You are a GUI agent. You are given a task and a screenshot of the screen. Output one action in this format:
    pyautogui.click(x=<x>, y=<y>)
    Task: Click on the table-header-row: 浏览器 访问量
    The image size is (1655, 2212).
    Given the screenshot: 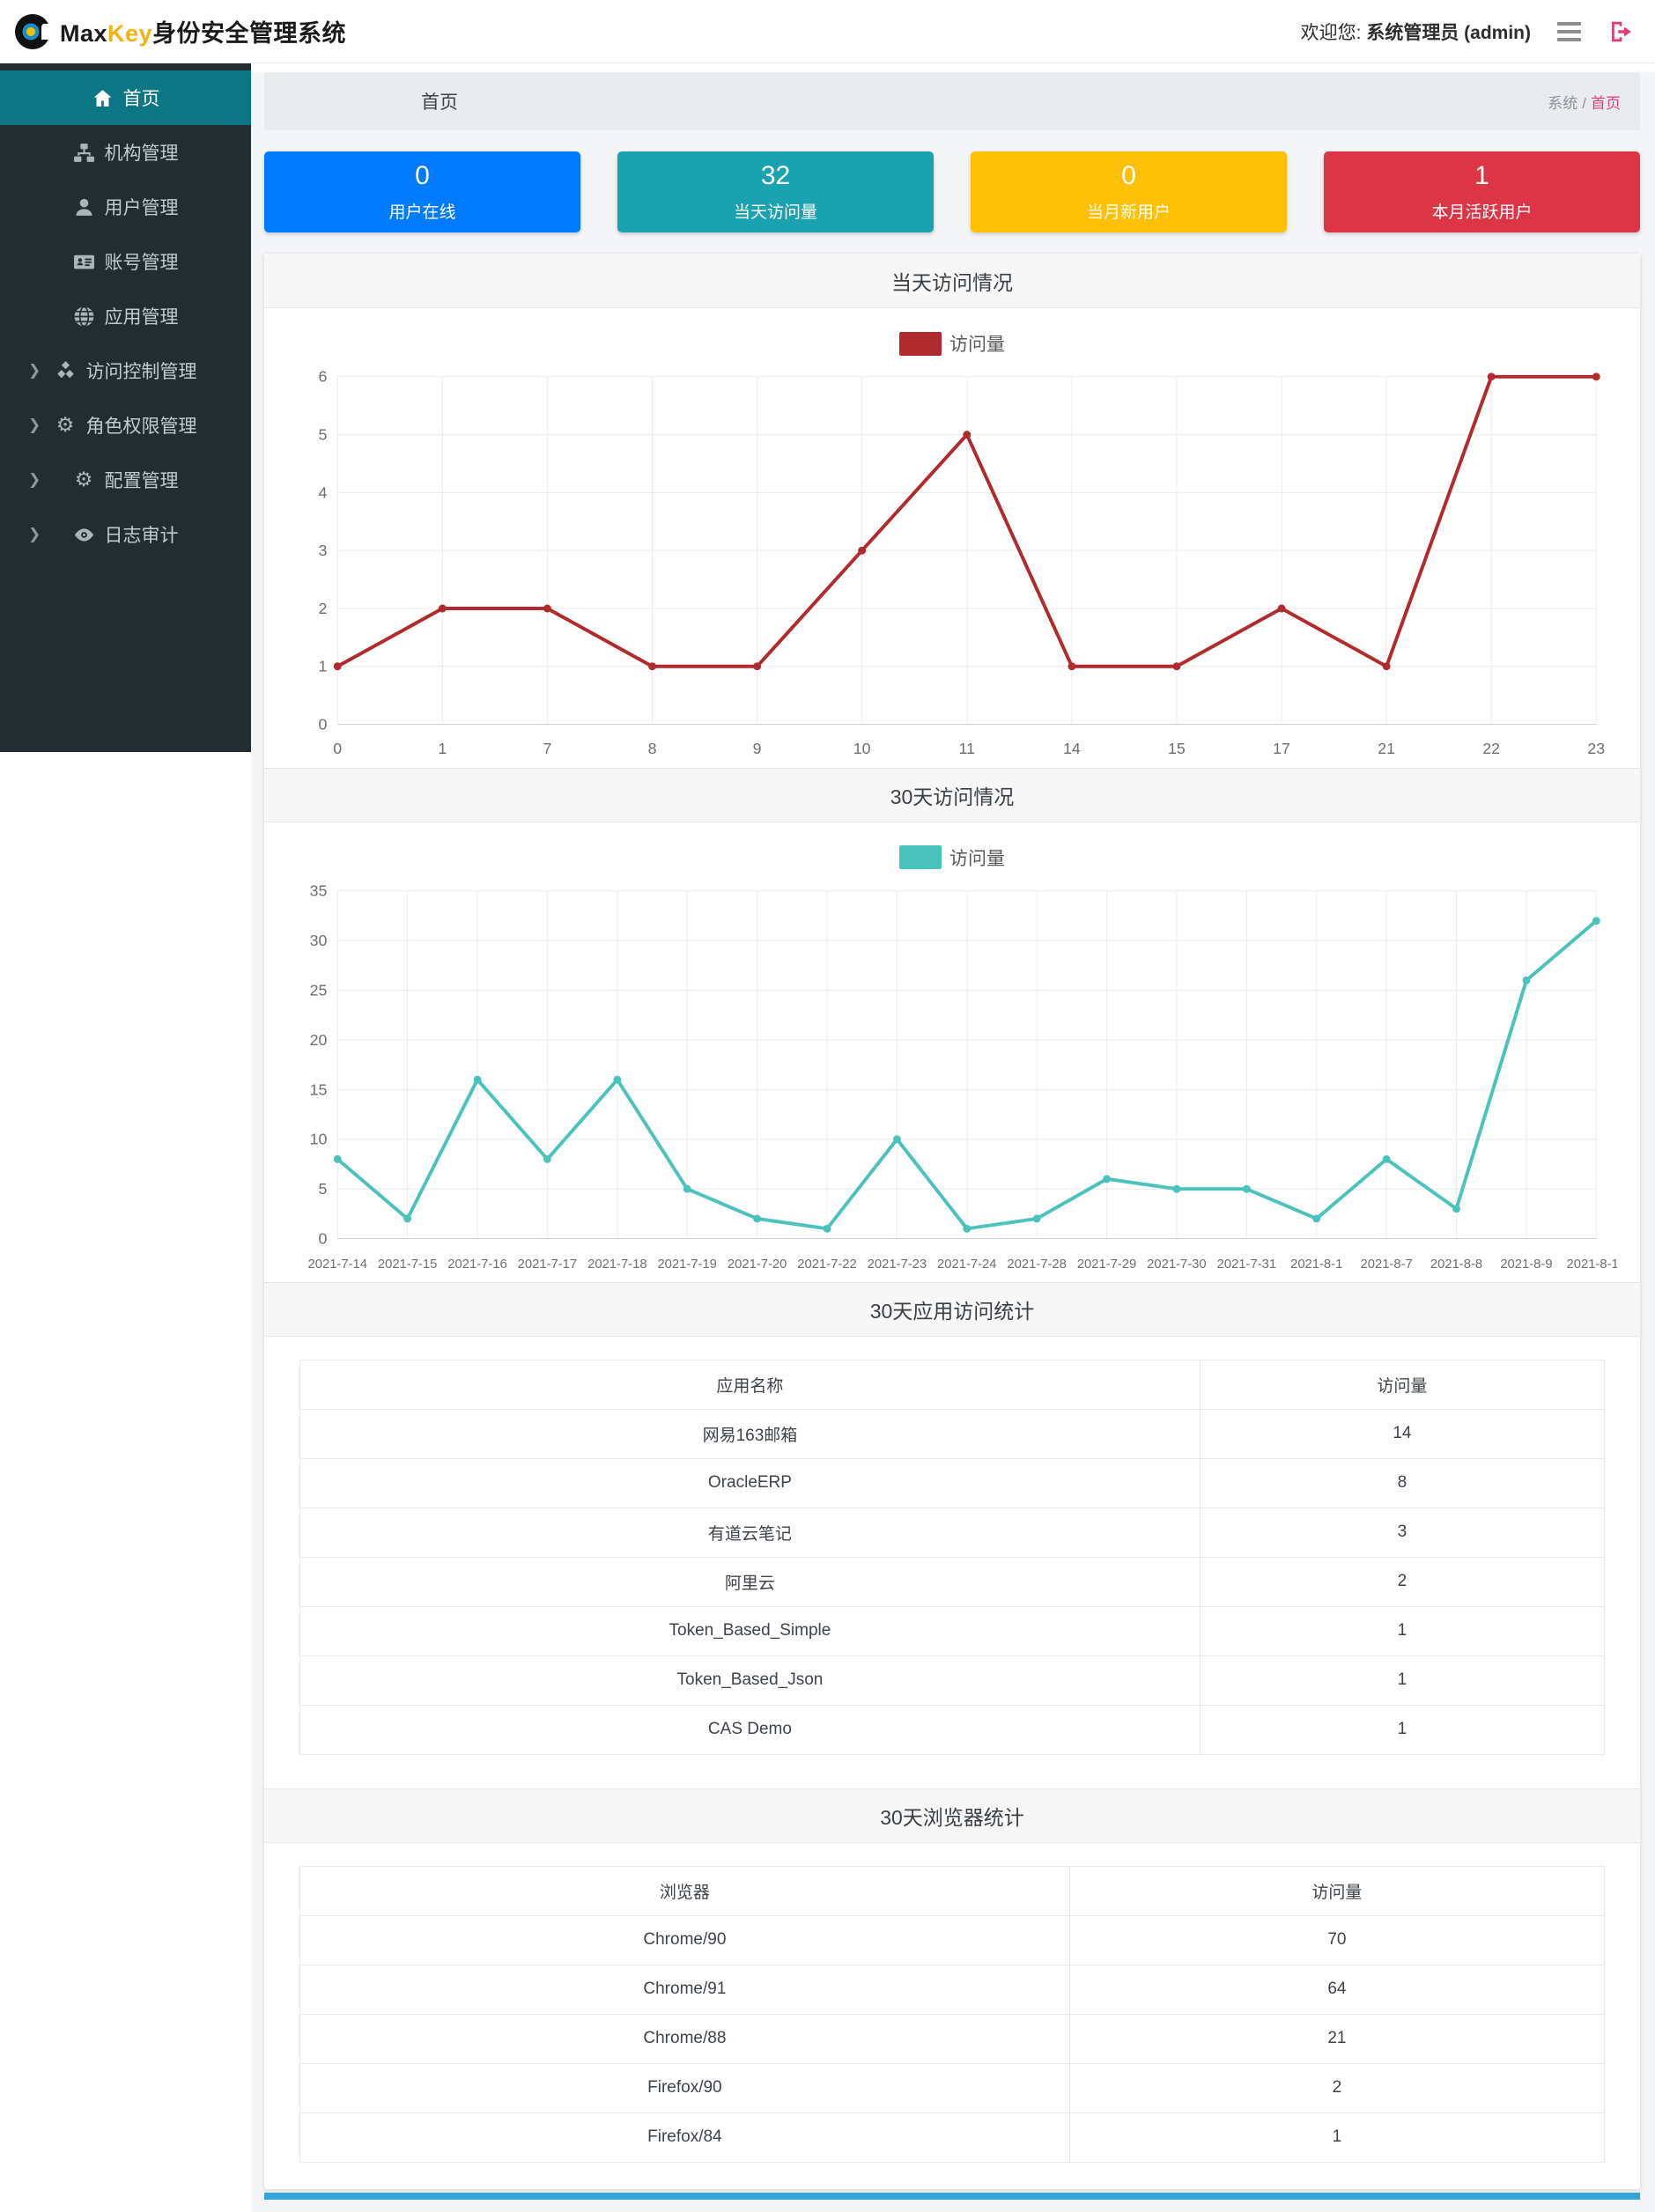 What is the action you would take?
    pyautogui.click(x=952, y=1890)
    